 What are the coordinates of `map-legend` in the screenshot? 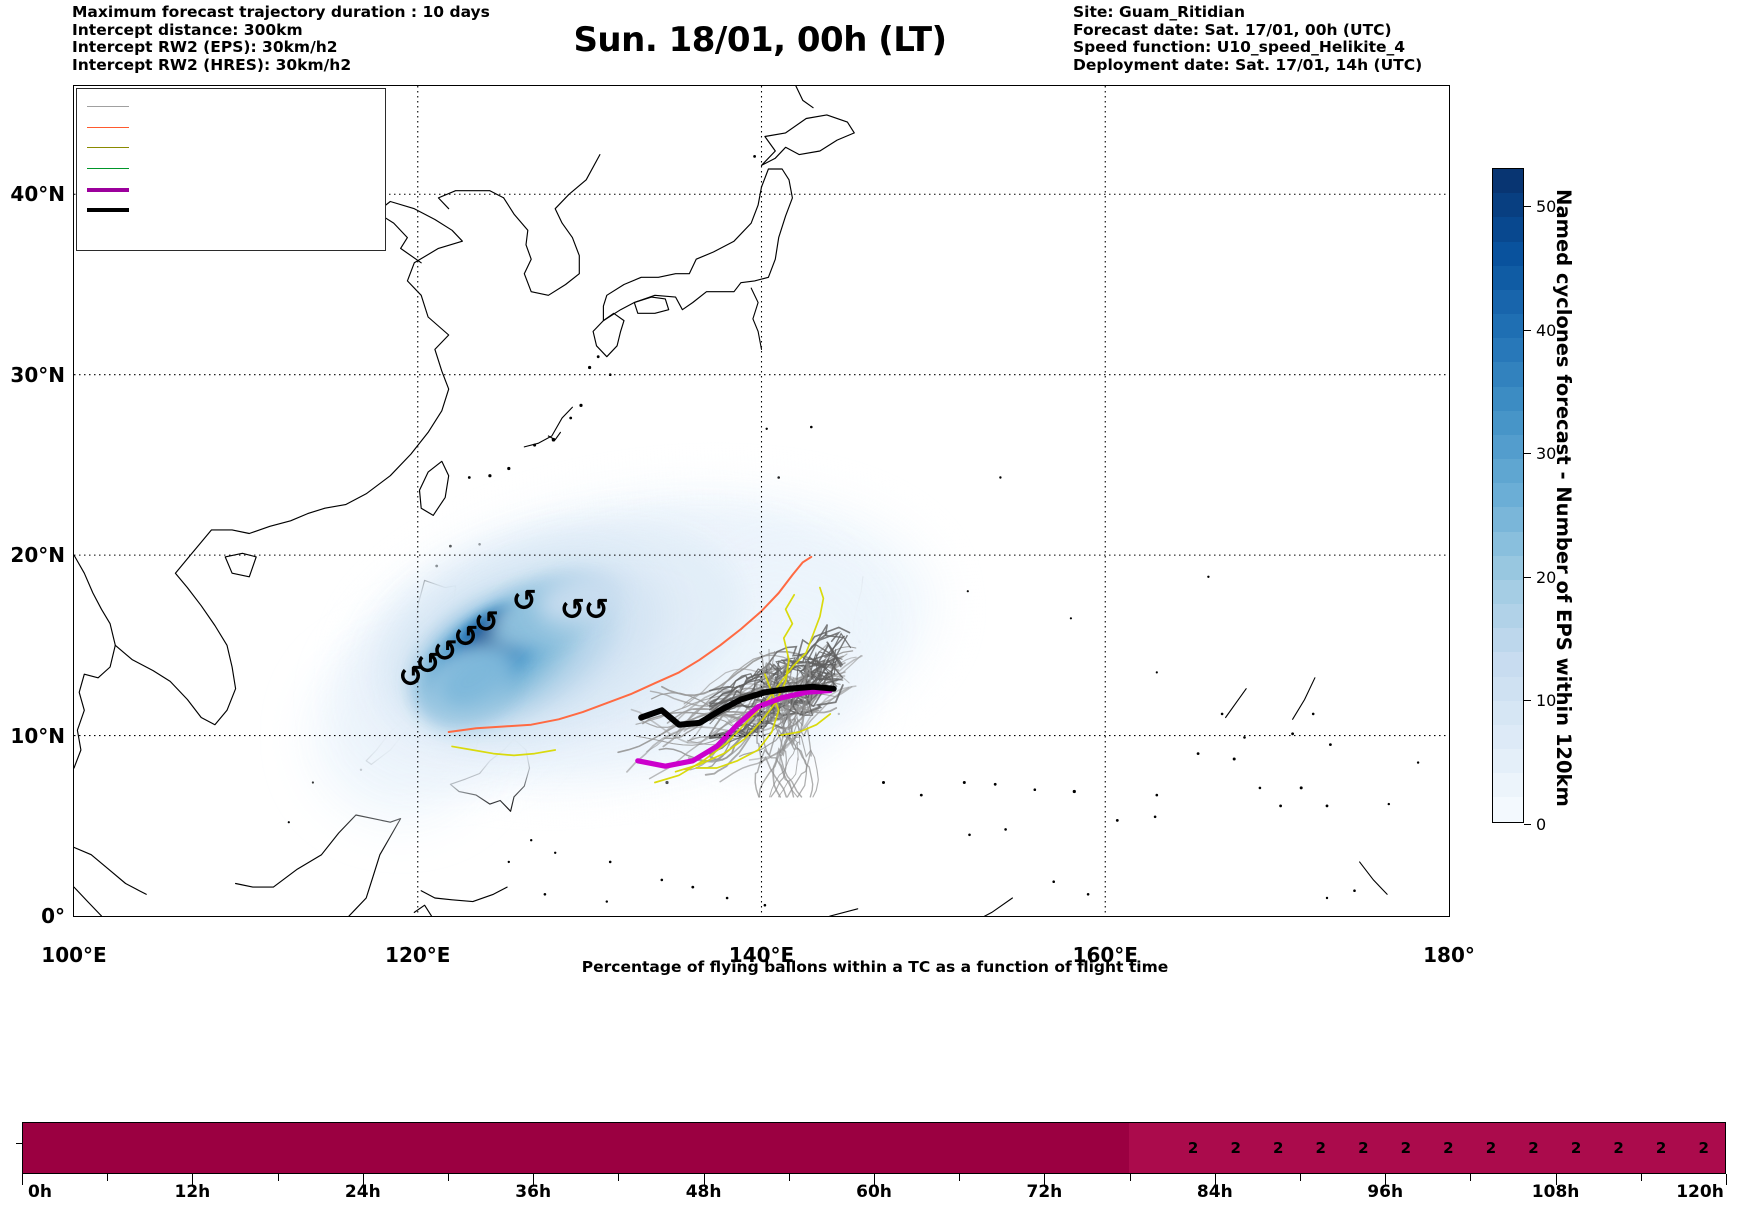 It's located at (231, 169).